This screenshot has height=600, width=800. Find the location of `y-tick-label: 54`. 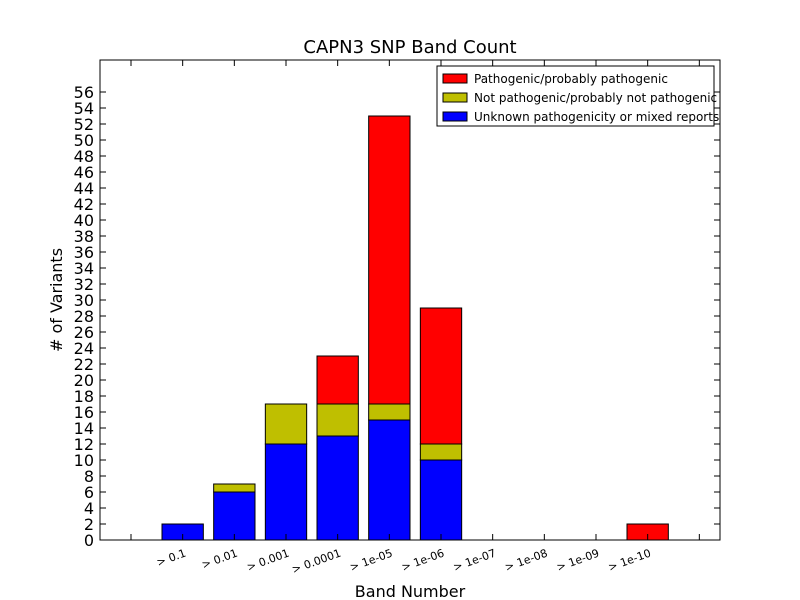

y-tick-label: 54 is located at coordinates (84, 108).